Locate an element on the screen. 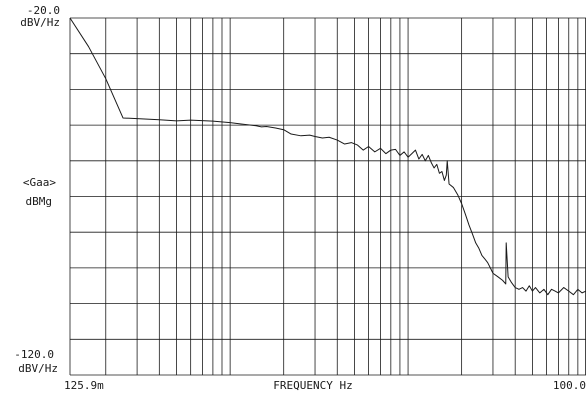 The image size is (586, 397). y-axis-quantity-label: <Gaa> is located at coordinates (39, 182).